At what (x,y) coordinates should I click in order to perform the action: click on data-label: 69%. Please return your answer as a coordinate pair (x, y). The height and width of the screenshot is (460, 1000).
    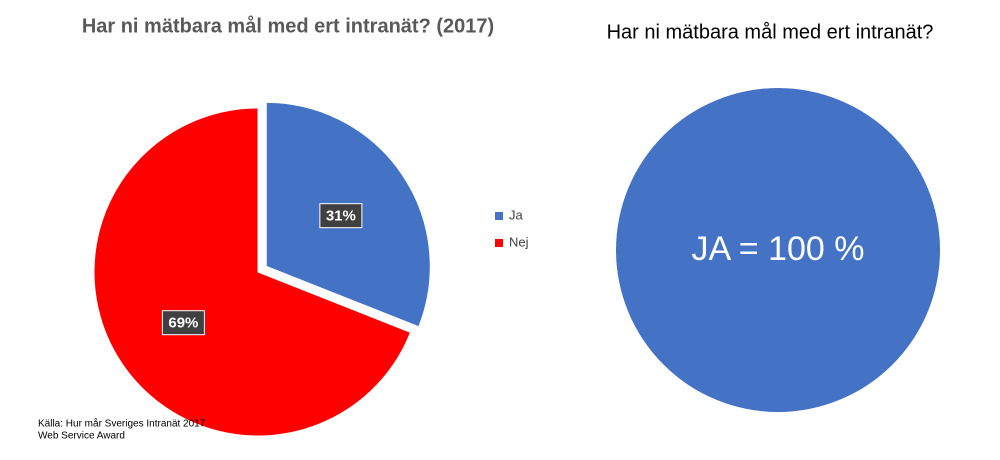
    Looking at the image, I should click on (183, 323).